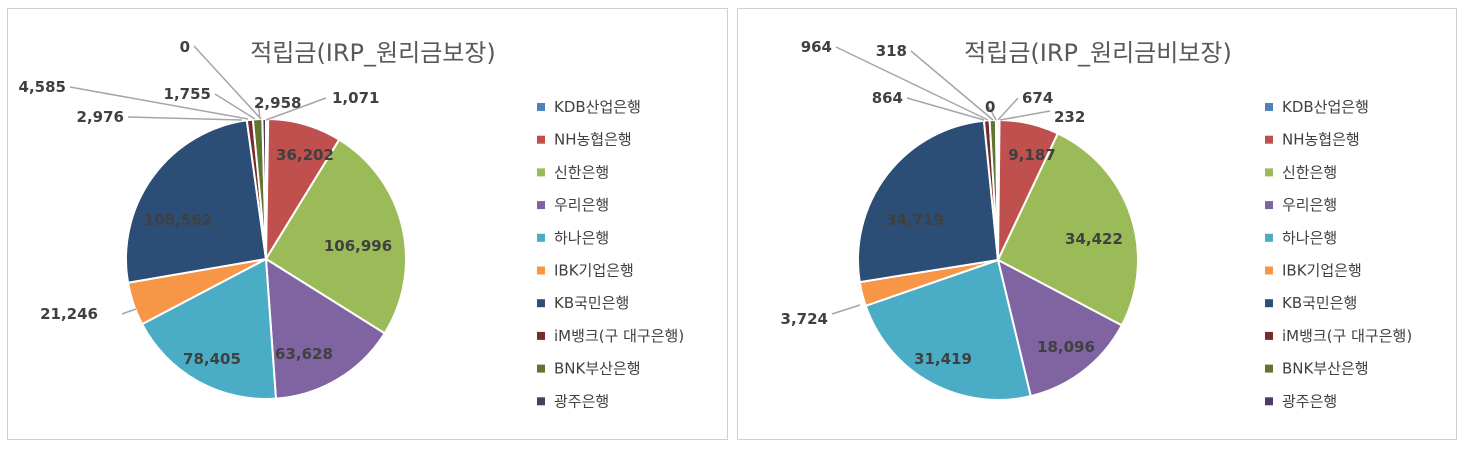 The image size is (1464, 449). I want to click on data-label: 18,096, so click(1066, 347).